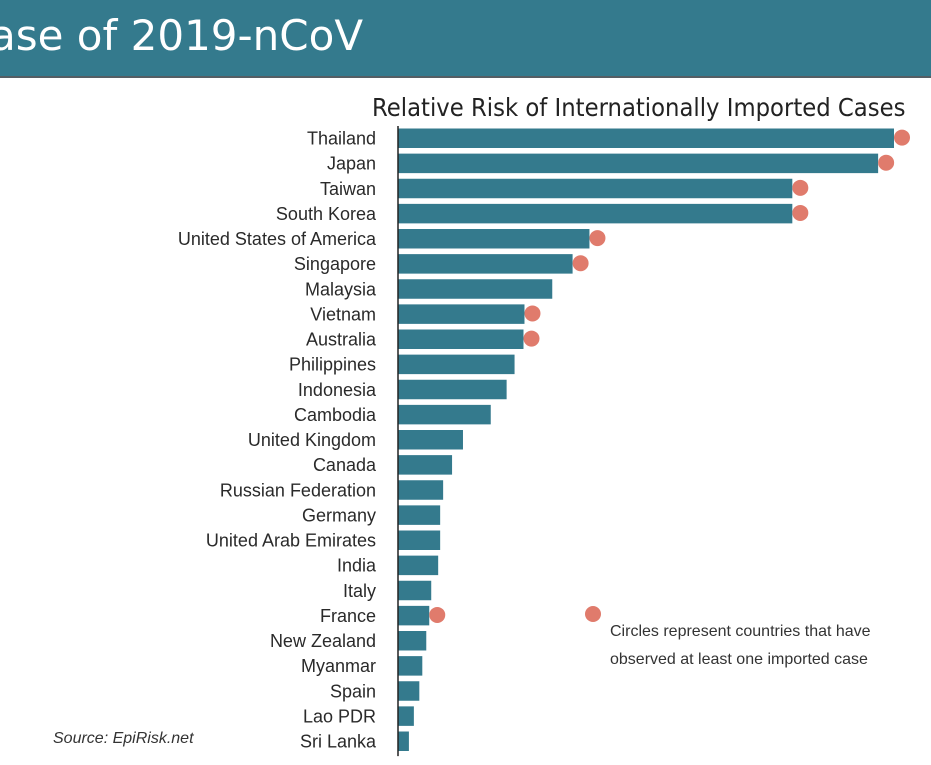 The height and width of the screenshot is (765, 931). What do you see at coordinates (338, 666) in the screenshot?
I see `category-label: Myanmar` at bounding box center [338, 666].